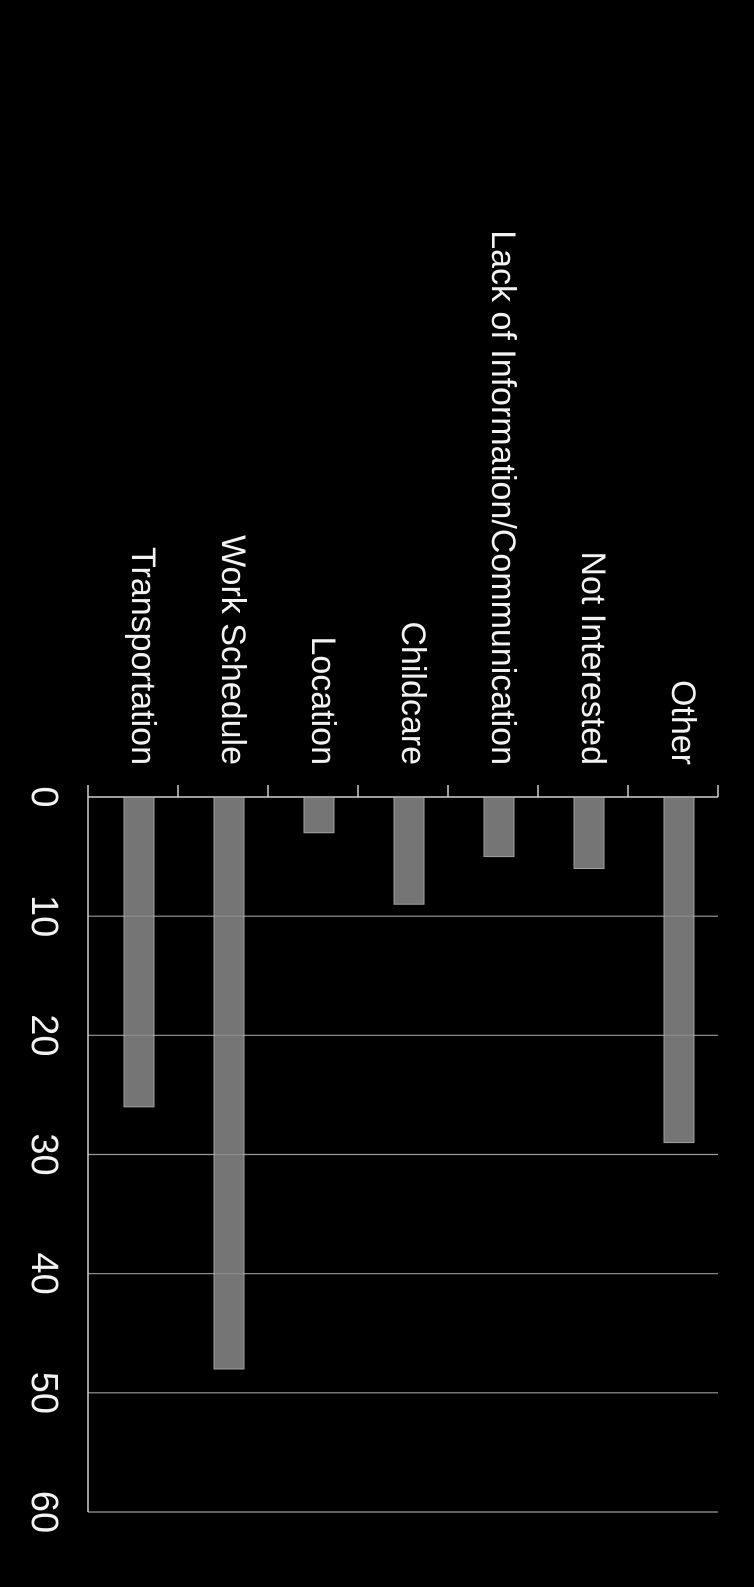 The image size is (754, 1587). I want to click on tick-label: 30, so click(44, 1154).